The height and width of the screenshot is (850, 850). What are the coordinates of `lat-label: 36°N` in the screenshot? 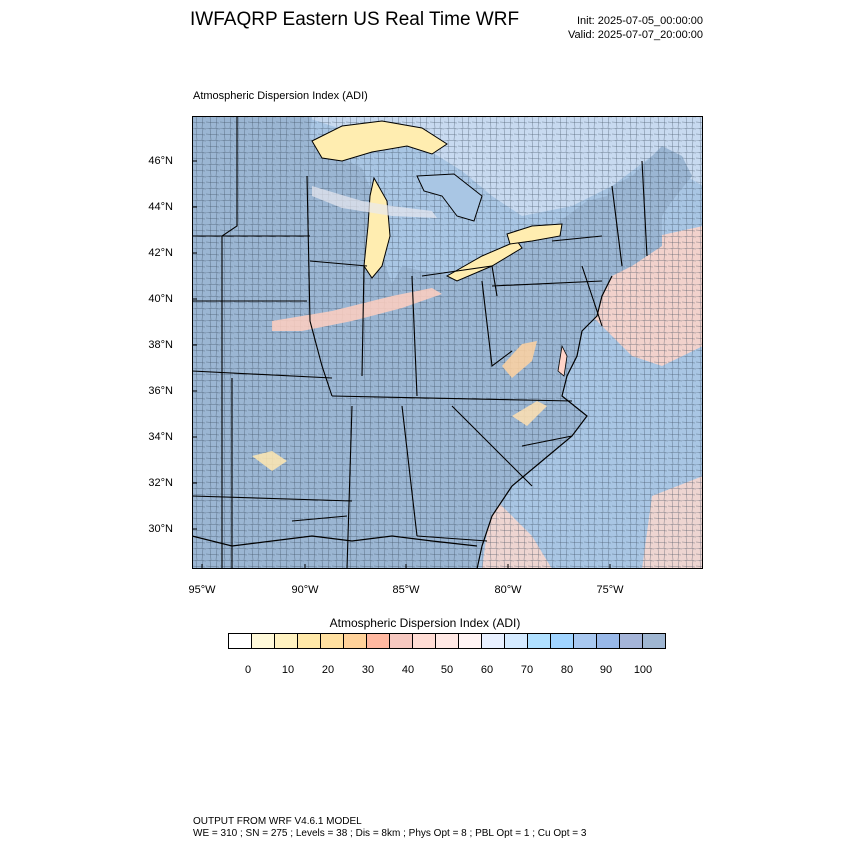 It's located at (160, 391).